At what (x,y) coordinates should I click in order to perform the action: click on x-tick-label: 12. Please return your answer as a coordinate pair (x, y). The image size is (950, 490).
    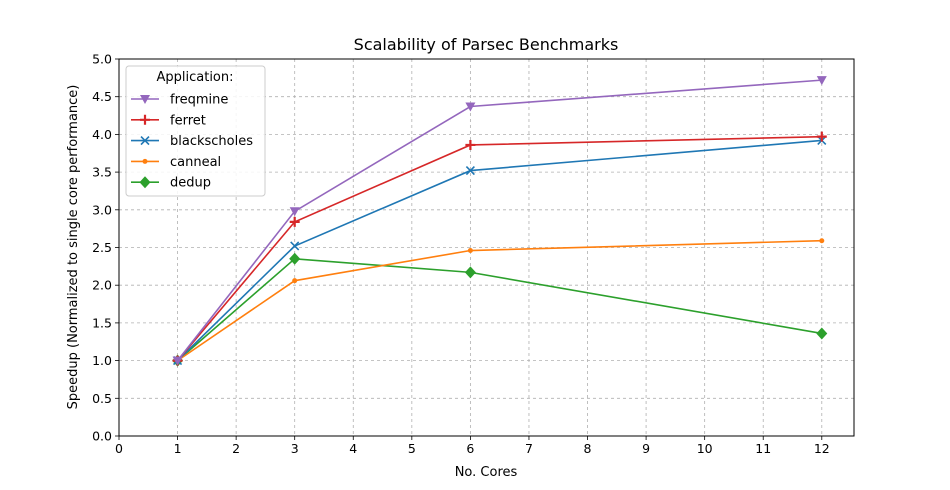
    Looking at the image, I should click on (822, 448).